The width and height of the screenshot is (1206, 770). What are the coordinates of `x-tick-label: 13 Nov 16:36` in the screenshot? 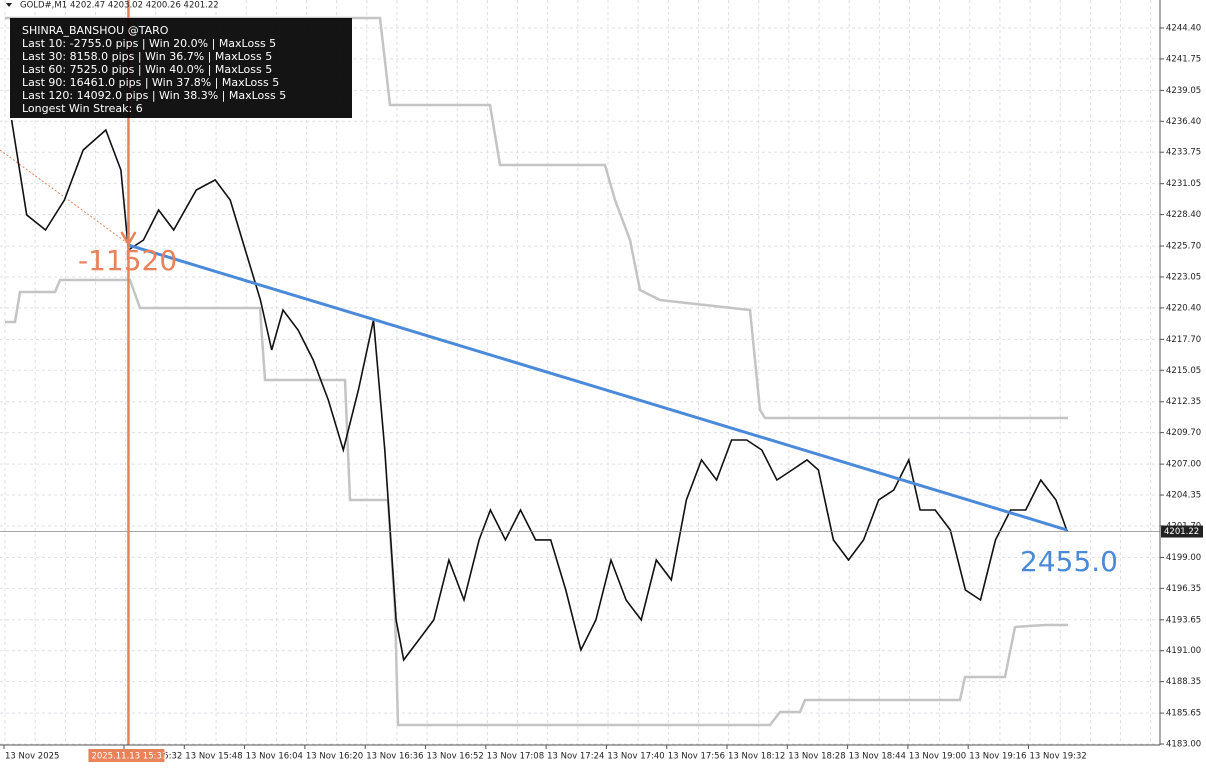 It's located at (394, 757).